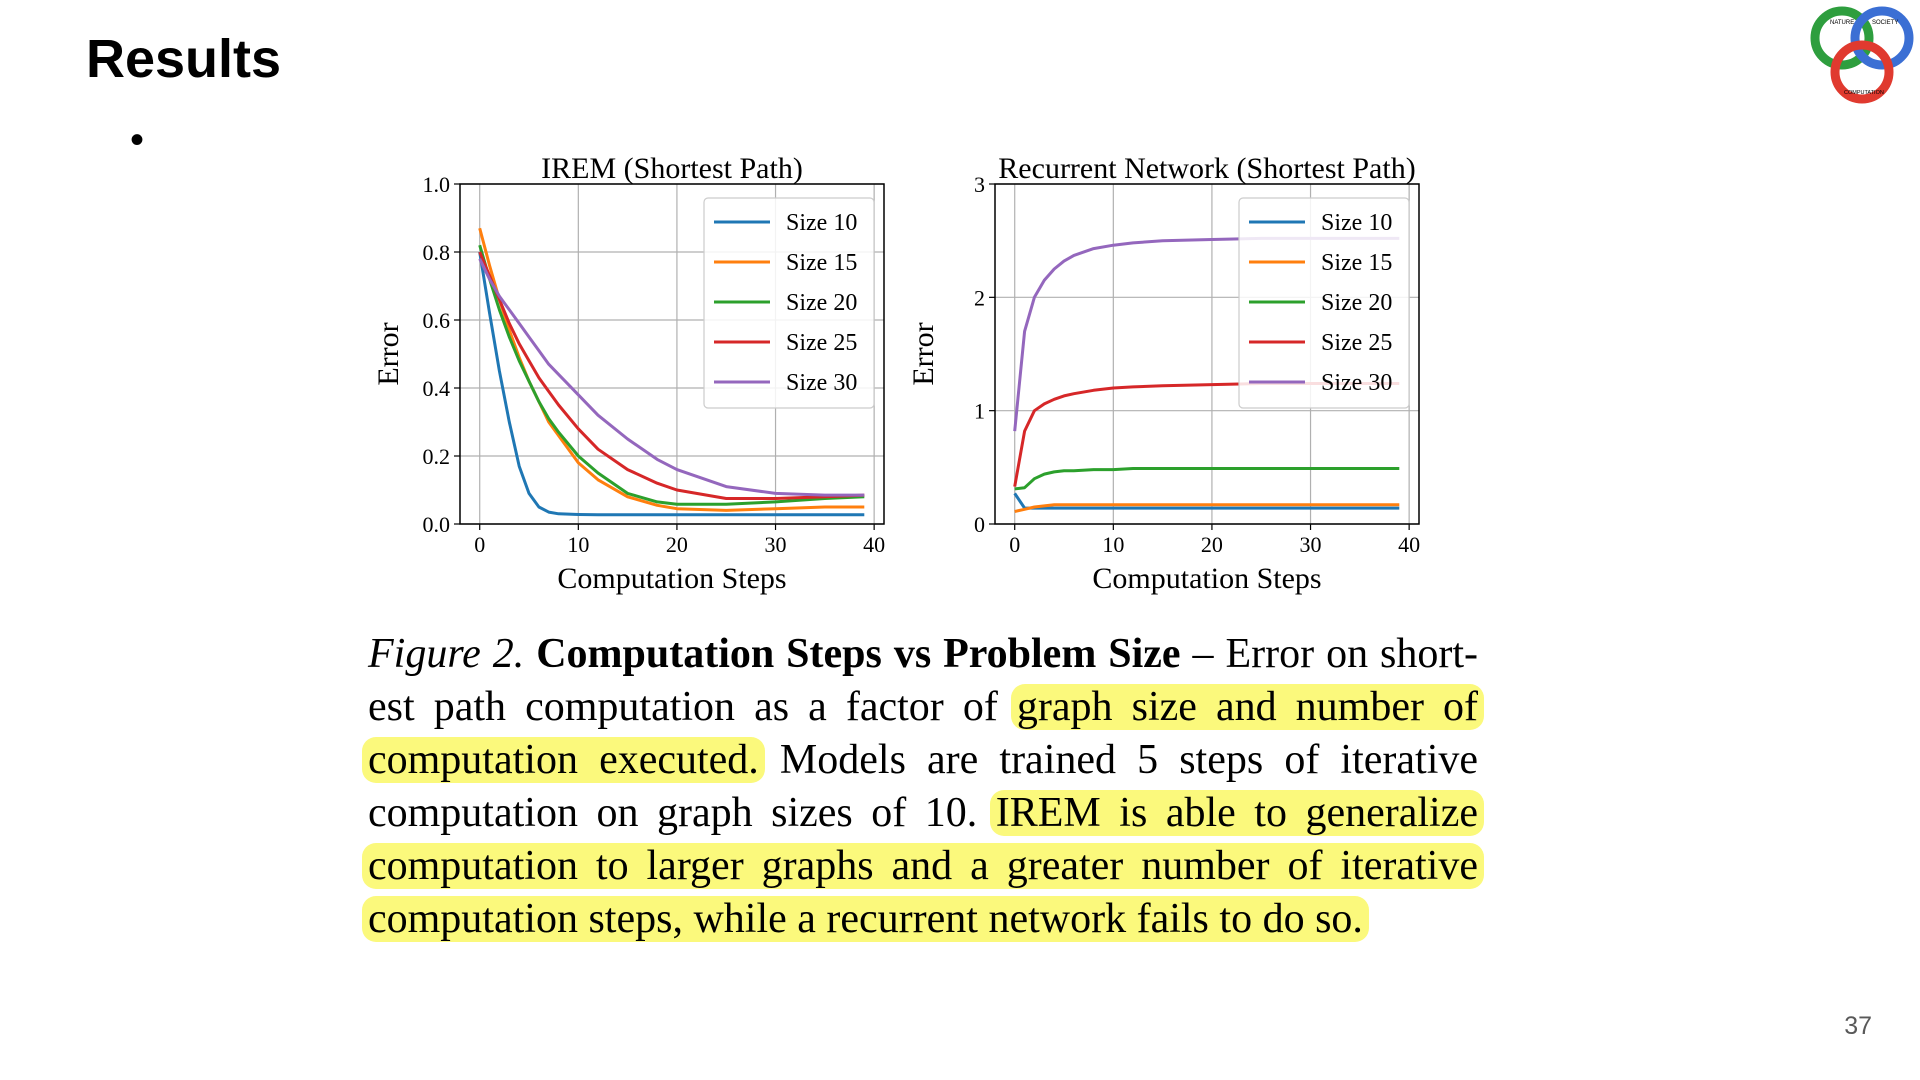 This screenshot has height=1080, width=1920. What do you see at coordinates (1842, 23) in the screenshot?
I see `logo-text-nature: NATURE` at bounding box center [1842, 23].